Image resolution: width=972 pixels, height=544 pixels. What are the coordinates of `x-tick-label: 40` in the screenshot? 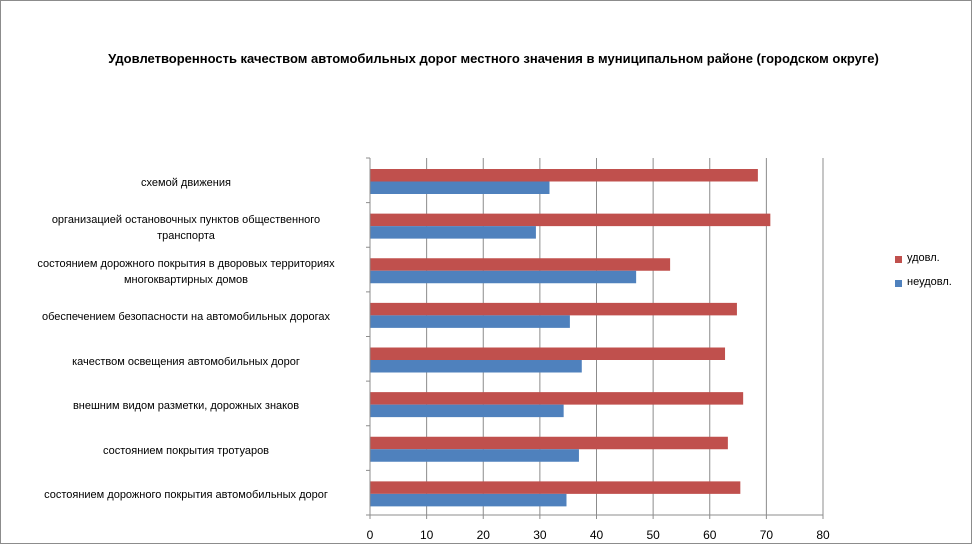 It's located at (597, 535).